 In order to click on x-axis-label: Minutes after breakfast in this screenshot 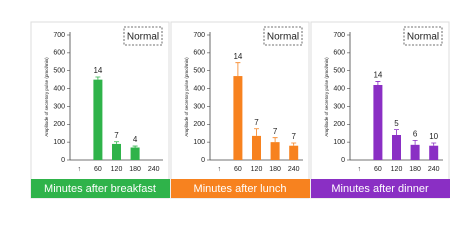, I will do `click(100, 189)`.